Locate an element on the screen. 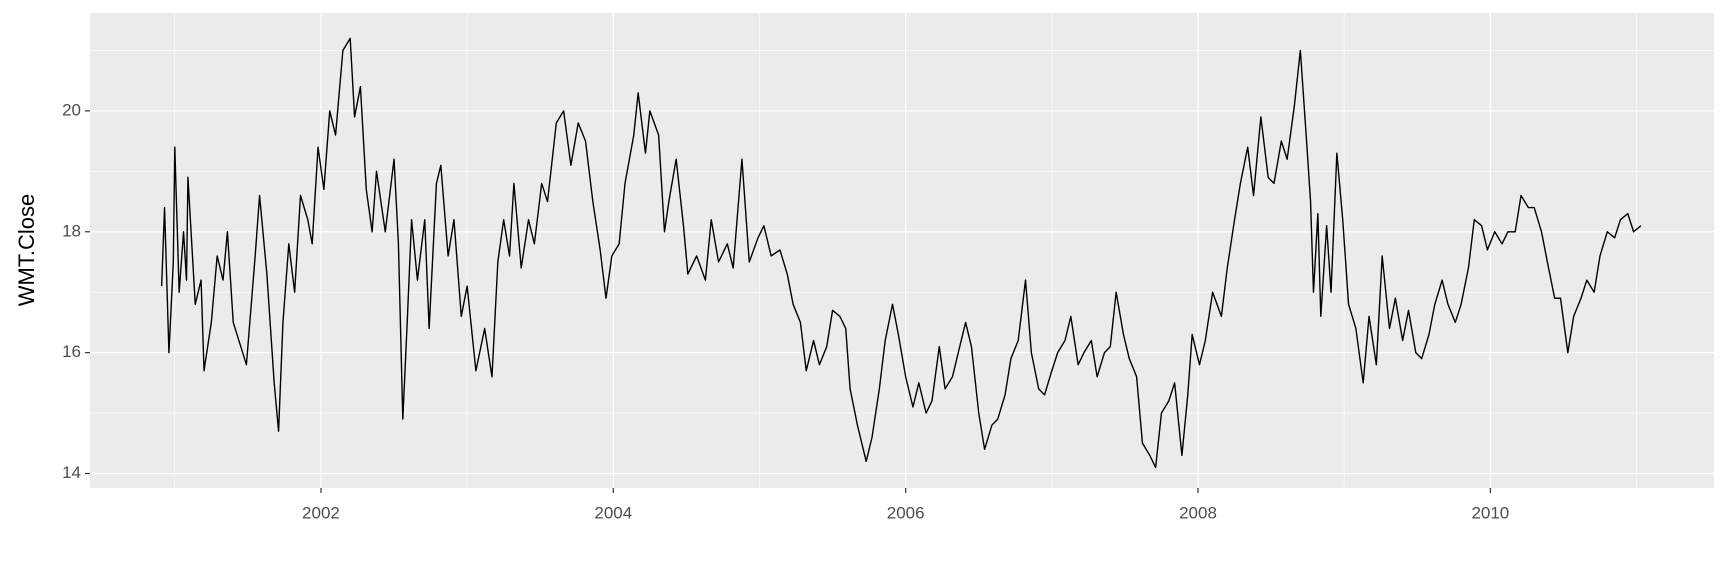 The image size is (1728, 576). x-tick-label: 2010 is located at coordinates (1490, 512).